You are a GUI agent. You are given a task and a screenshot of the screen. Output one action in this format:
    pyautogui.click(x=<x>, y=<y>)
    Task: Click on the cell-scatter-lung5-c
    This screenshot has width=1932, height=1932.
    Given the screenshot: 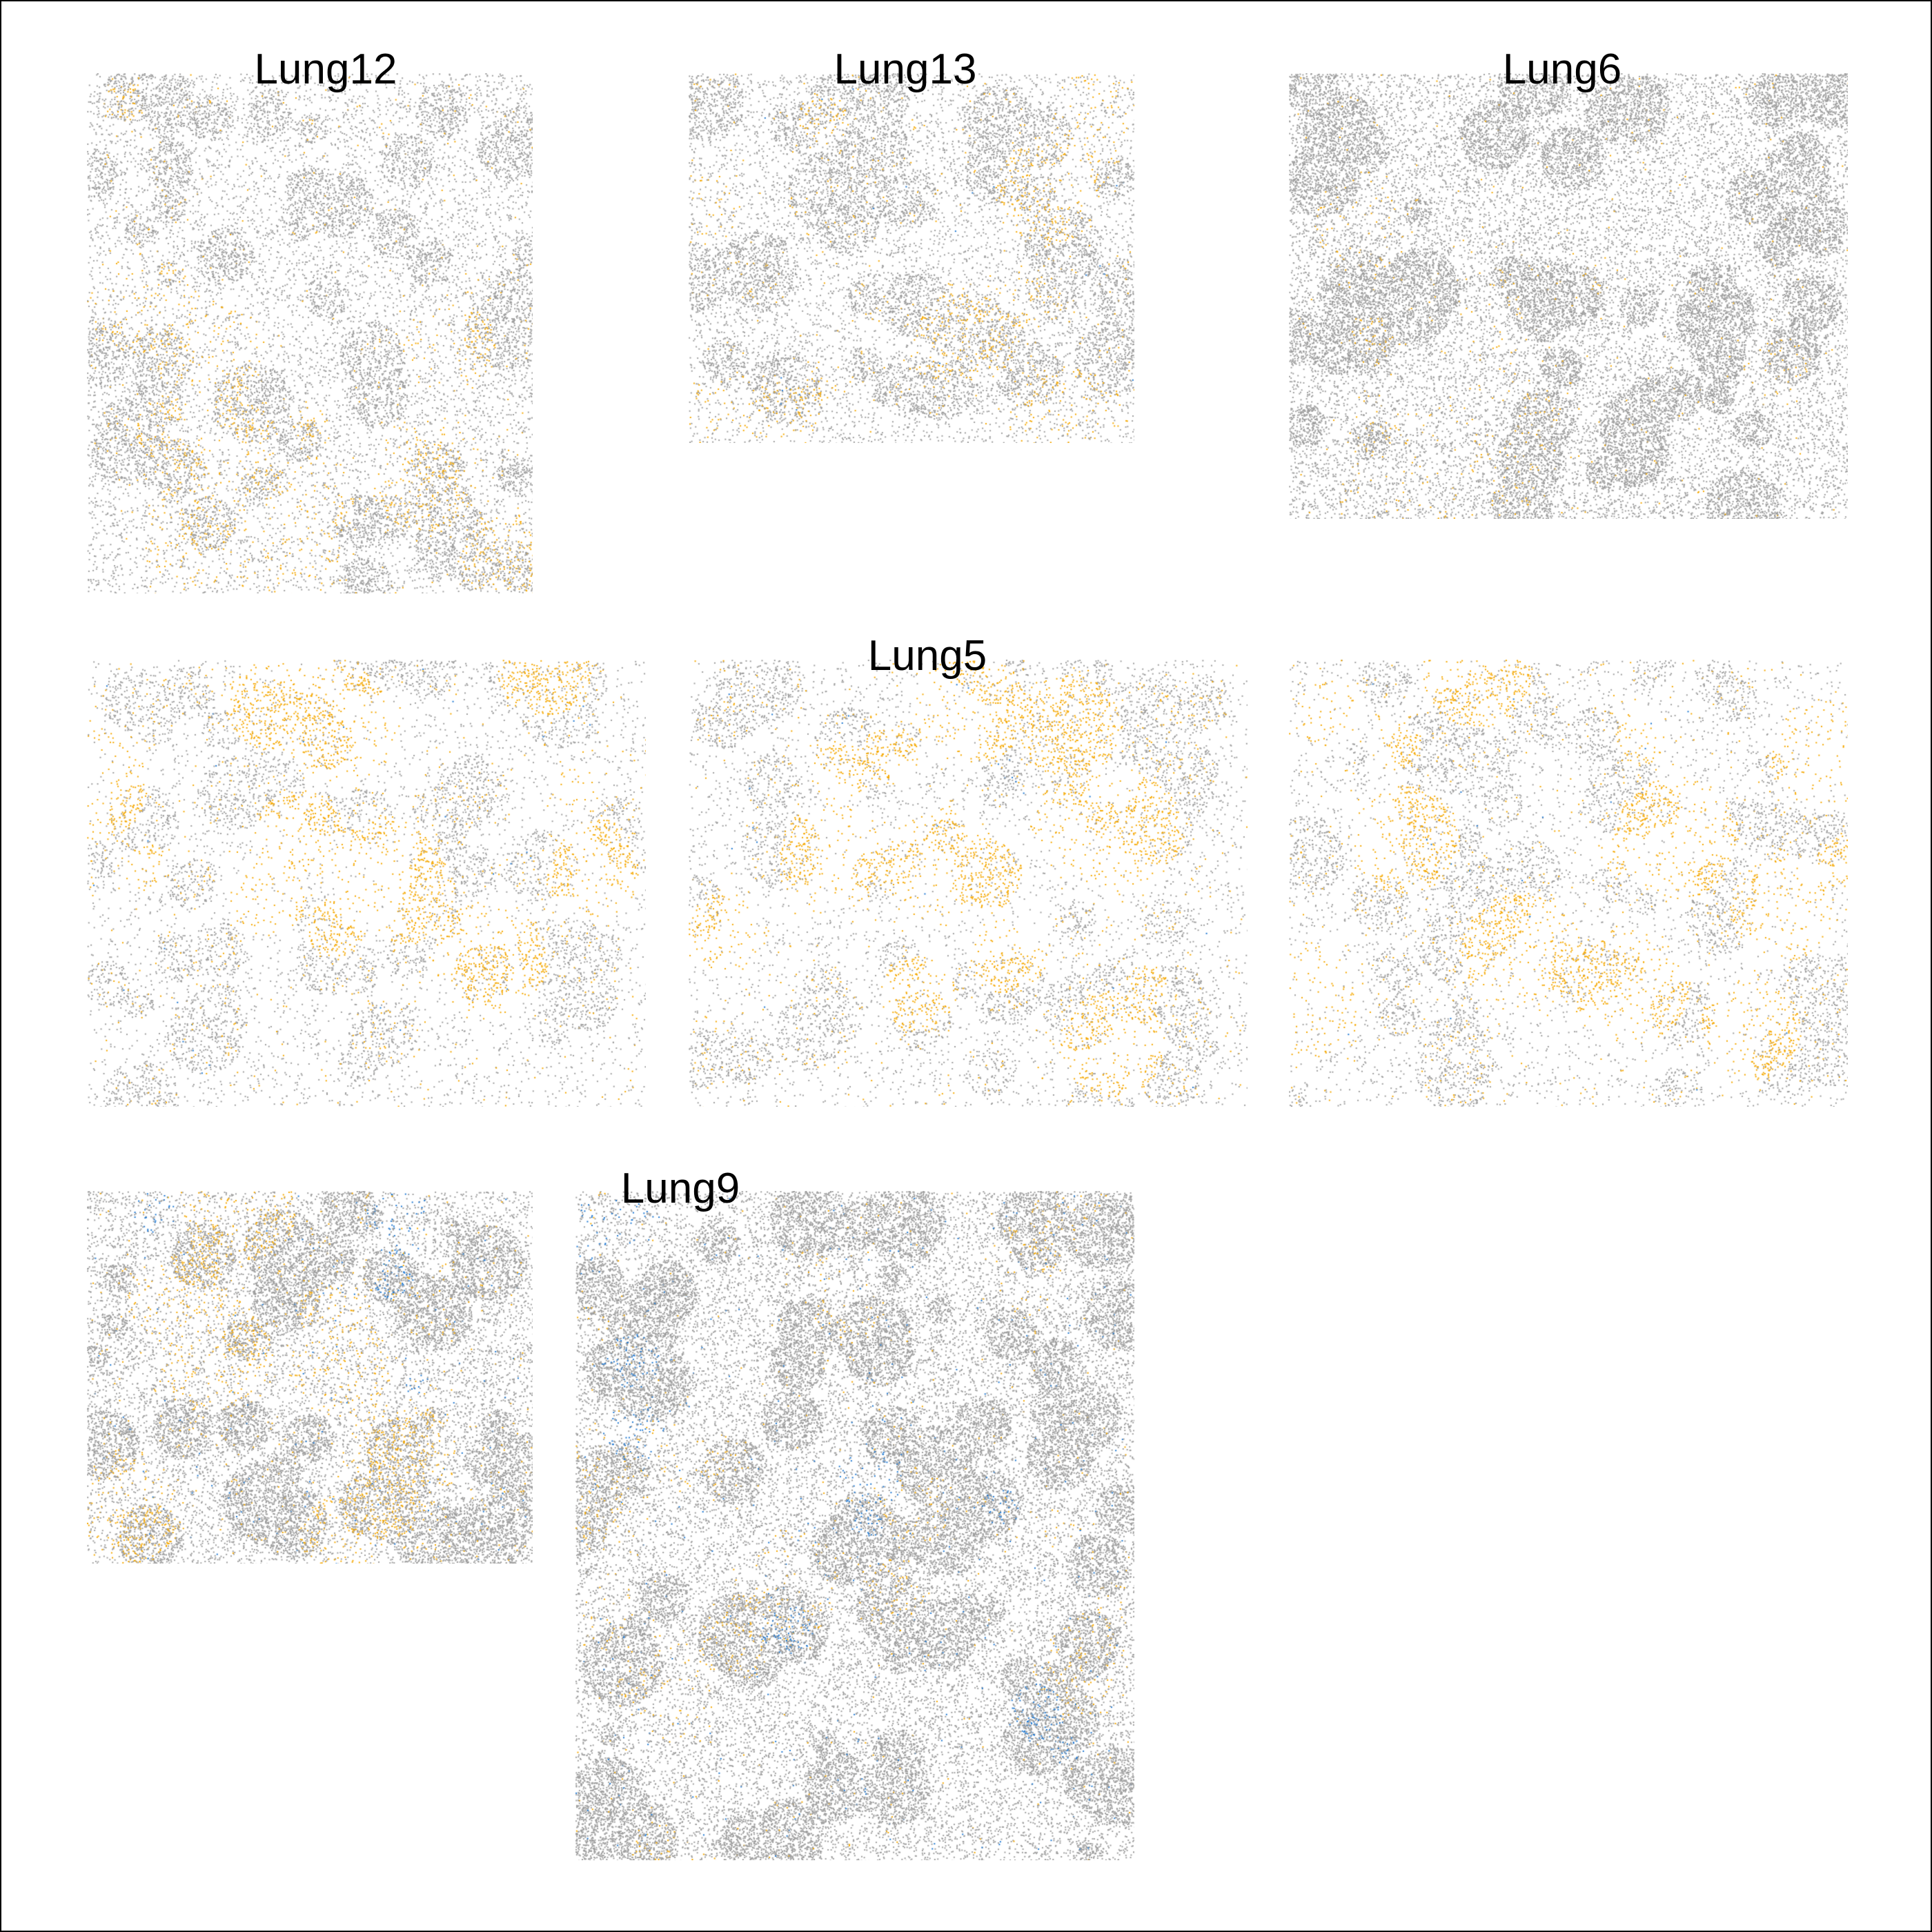 What is the action you would take?
    pyautogui.click(x=1568, y=883)
    